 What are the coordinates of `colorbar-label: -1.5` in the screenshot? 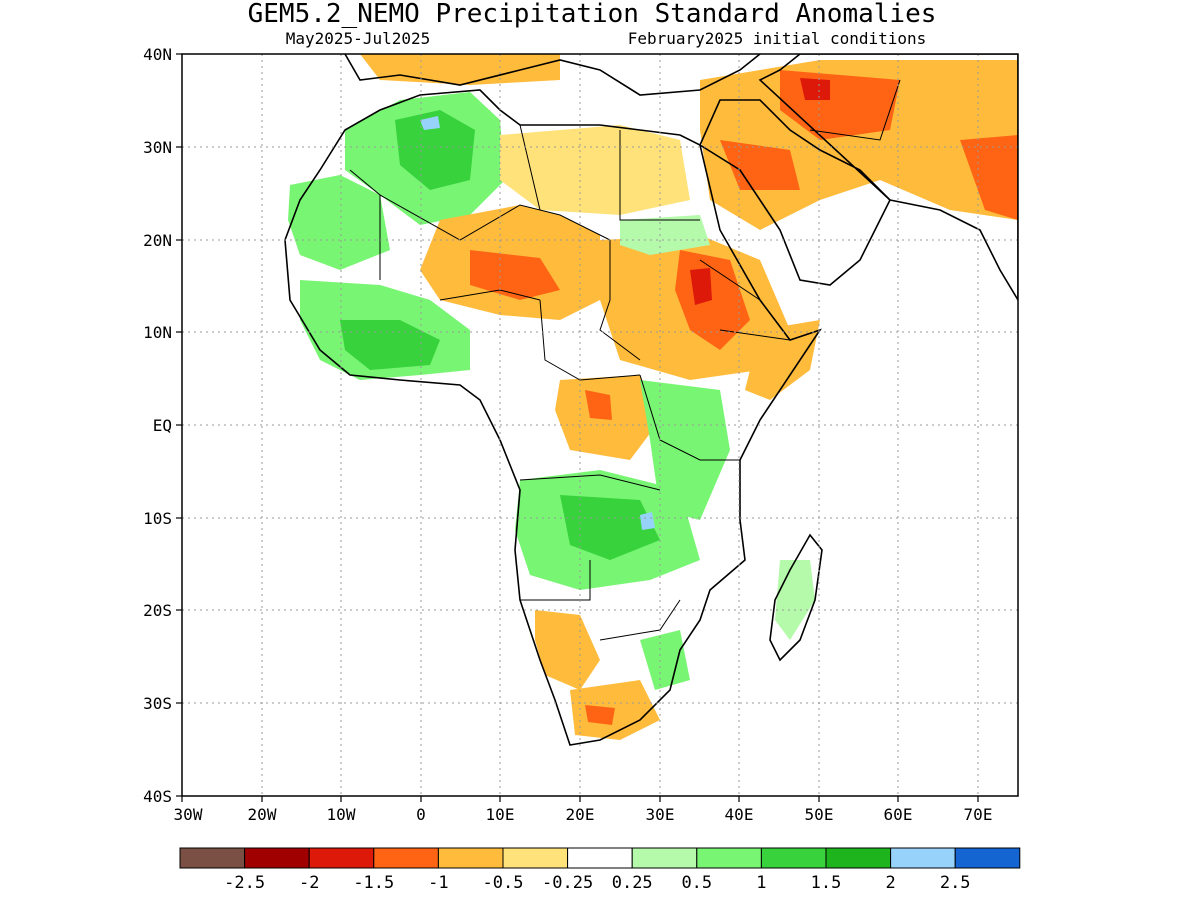 It's located at (373, 883).